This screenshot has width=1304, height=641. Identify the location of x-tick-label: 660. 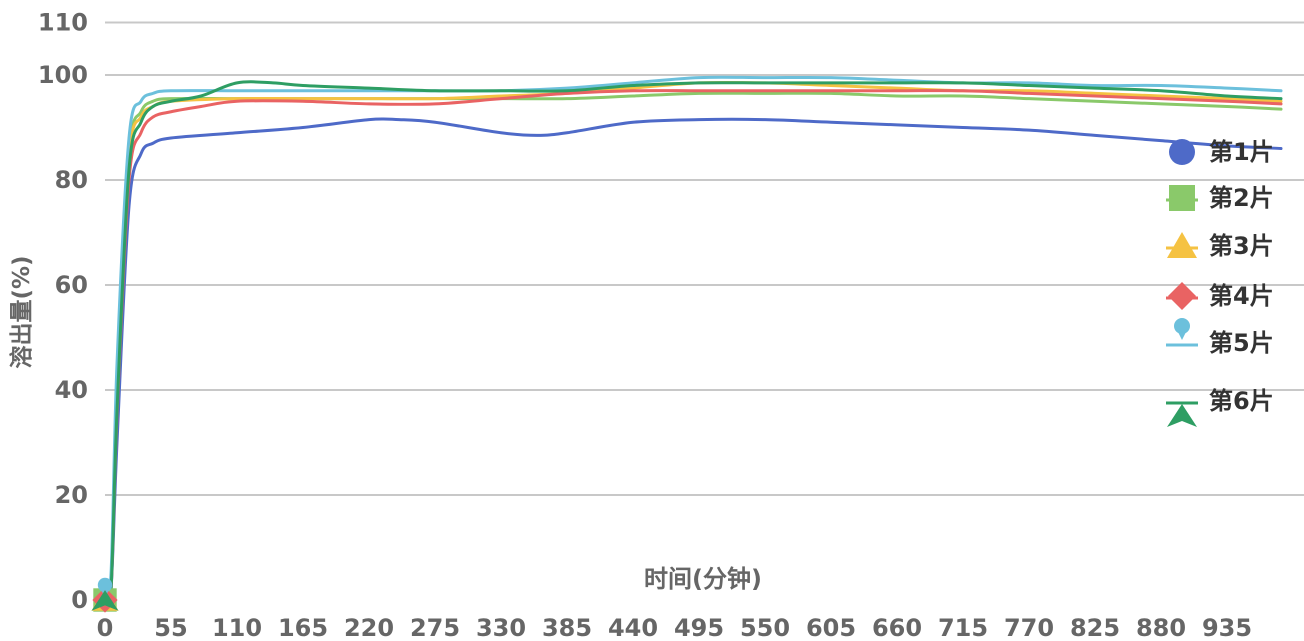
(897, 627).